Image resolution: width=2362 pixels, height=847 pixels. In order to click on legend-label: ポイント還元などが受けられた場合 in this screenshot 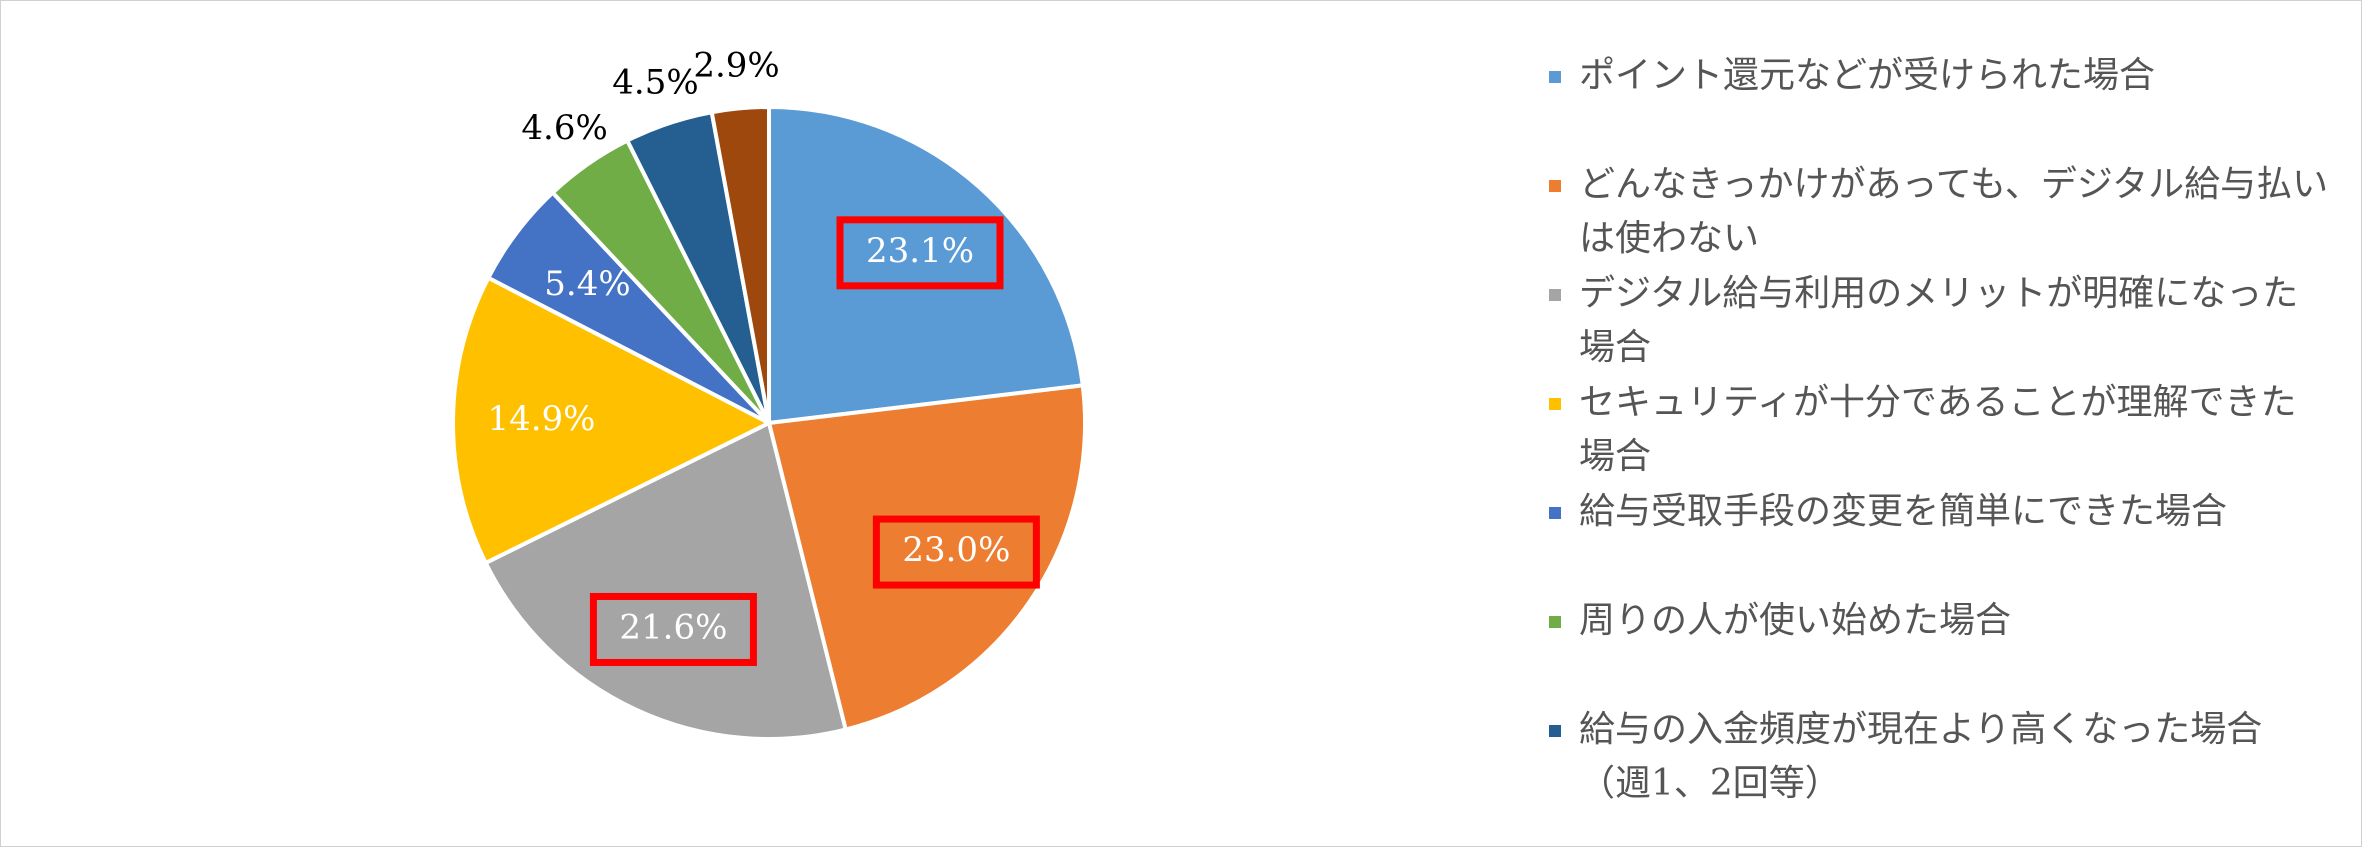, I will do `click(1867, 75)`.